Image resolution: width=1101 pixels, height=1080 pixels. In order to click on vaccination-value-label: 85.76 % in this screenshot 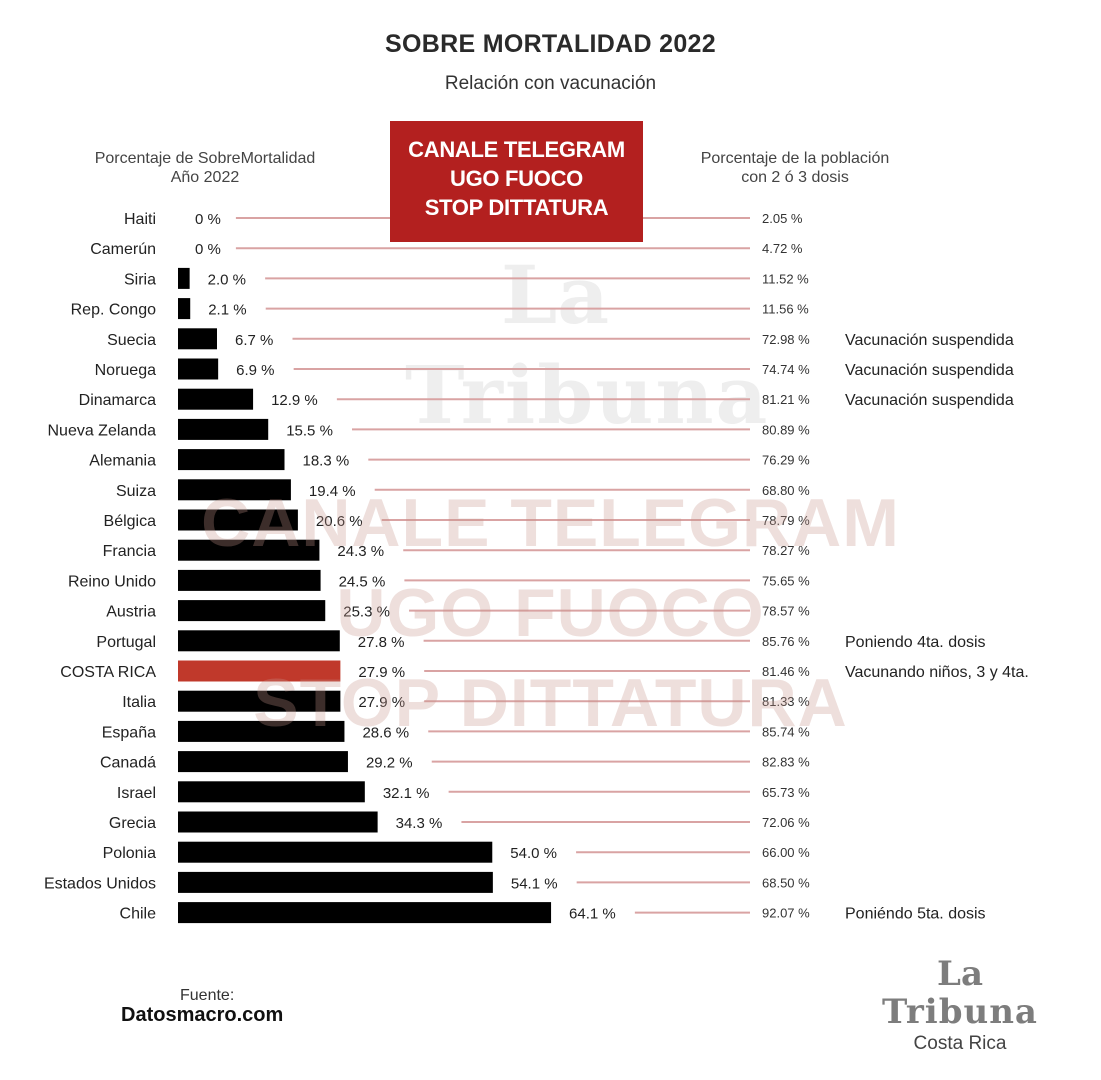, I will do `click(786, 641)`.